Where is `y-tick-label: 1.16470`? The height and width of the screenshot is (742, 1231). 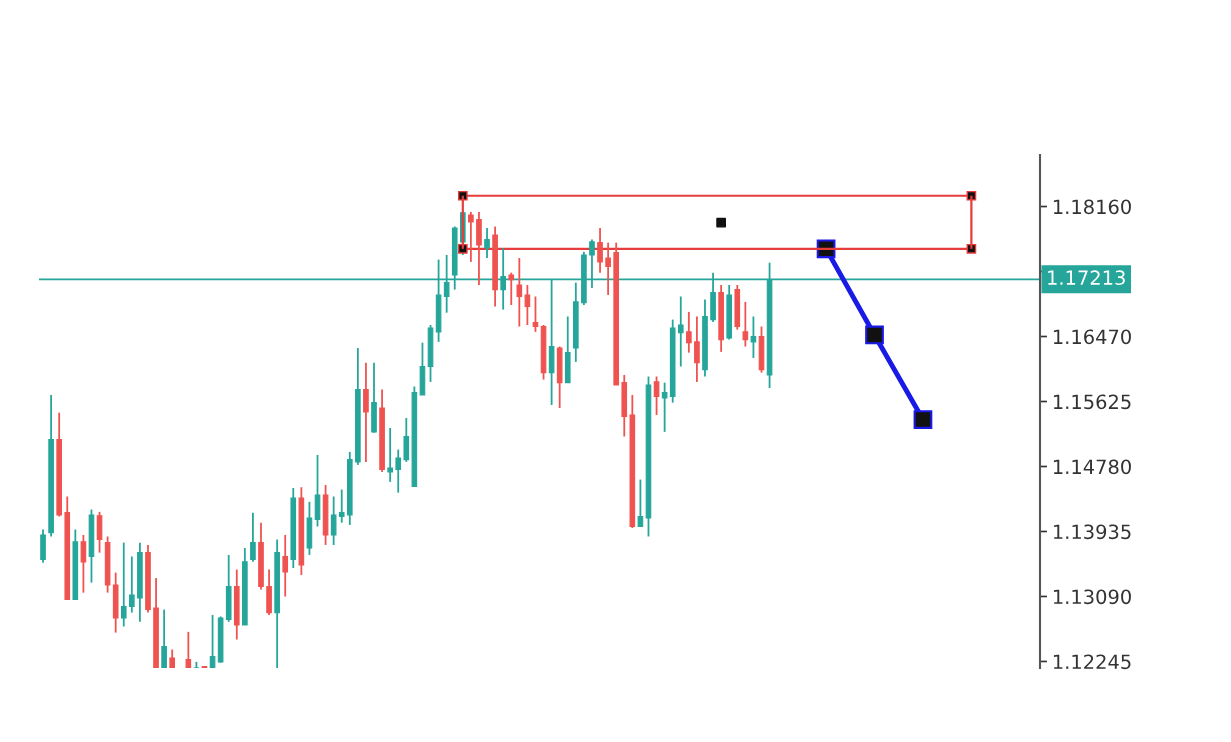
y-tick-label: 1.16470 is located at coordinates (1092, 337).